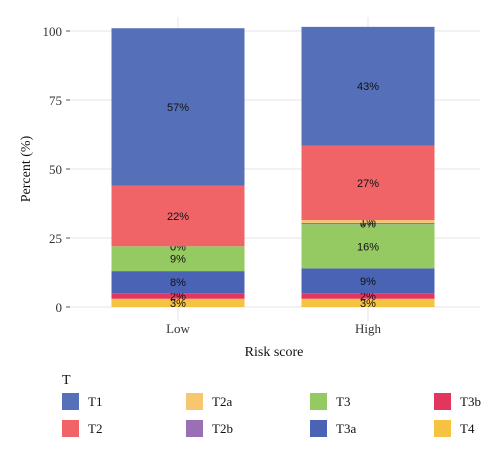 The image size is (500, 454). Describe the element at coordinates (318, 428) in the screenshot. I see `legend-swatch-t3a` at that location.